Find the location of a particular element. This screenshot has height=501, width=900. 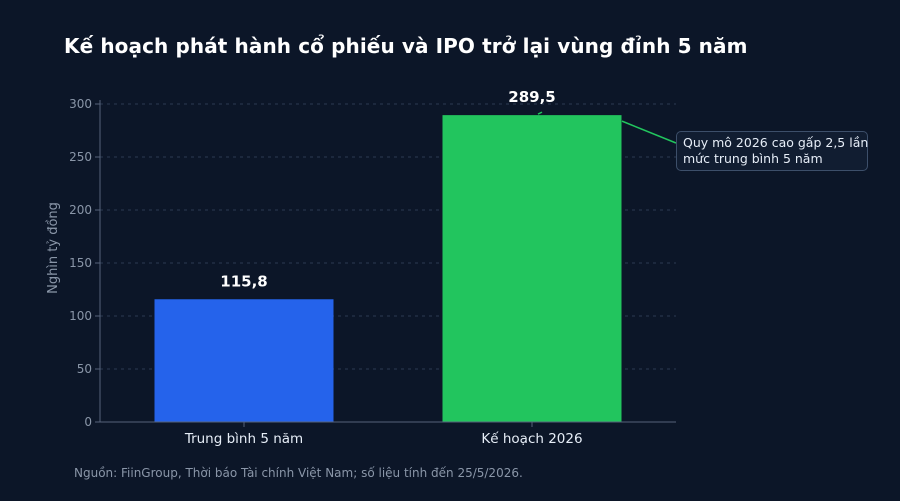

y-tick-label: 150 is located at coordinates (80, 263).